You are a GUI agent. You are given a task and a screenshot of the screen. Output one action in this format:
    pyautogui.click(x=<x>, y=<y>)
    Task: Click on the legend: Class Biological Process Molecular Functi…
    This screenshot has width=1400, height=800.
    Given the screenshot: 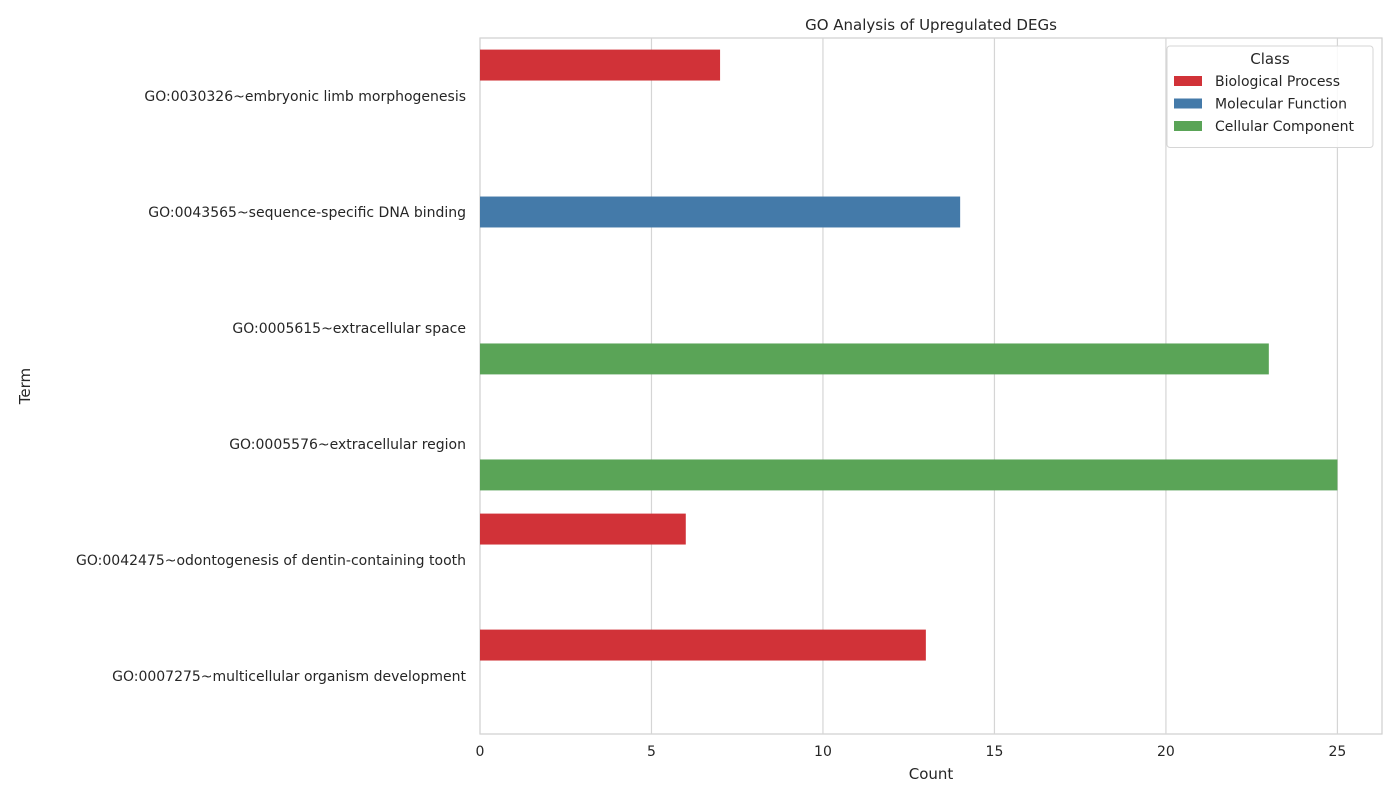 What is the action you would take?
    pyautogui.click(x=1270, y=96)
    